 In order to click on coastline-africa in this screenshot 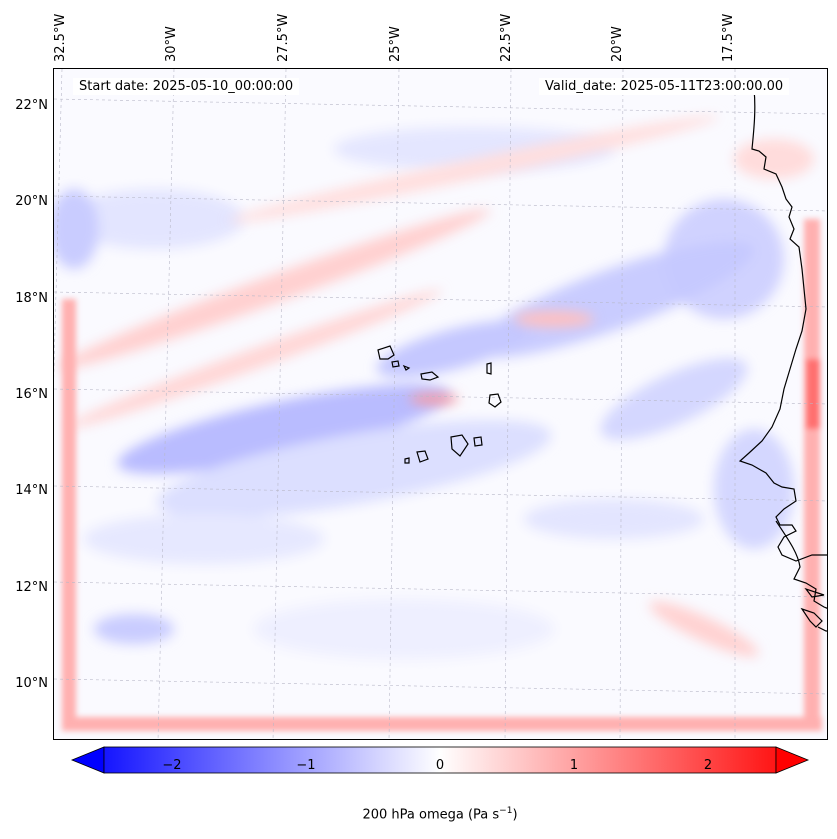, I will do `click(782, 325)`.